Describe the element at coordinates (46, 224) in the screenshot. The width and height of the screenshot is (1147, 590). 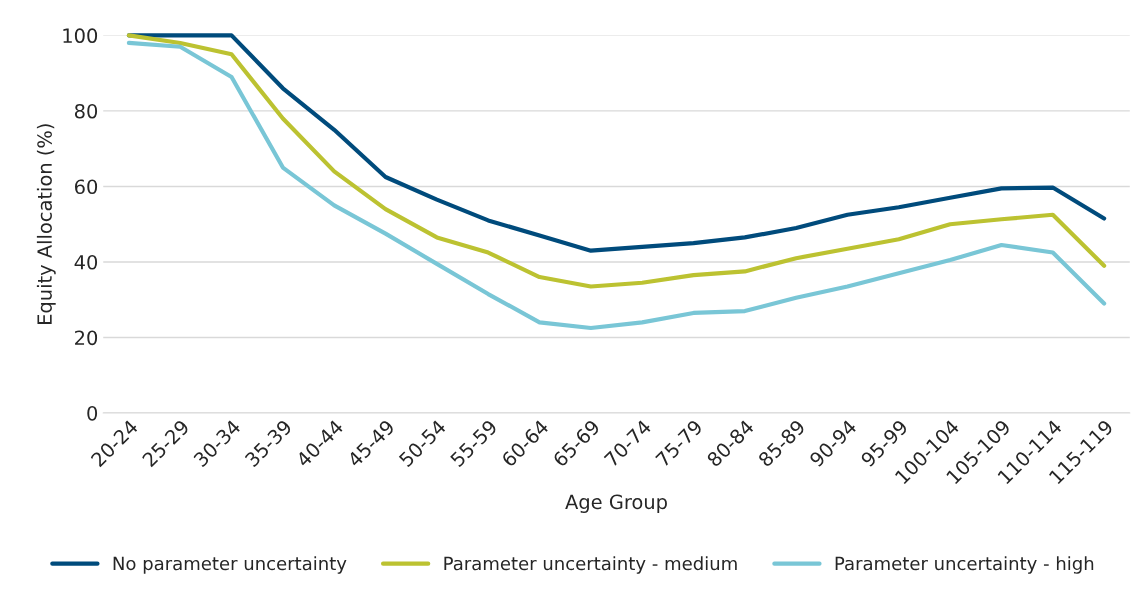
I see `y-axis-title: Equity Allocation (%)` at that location.